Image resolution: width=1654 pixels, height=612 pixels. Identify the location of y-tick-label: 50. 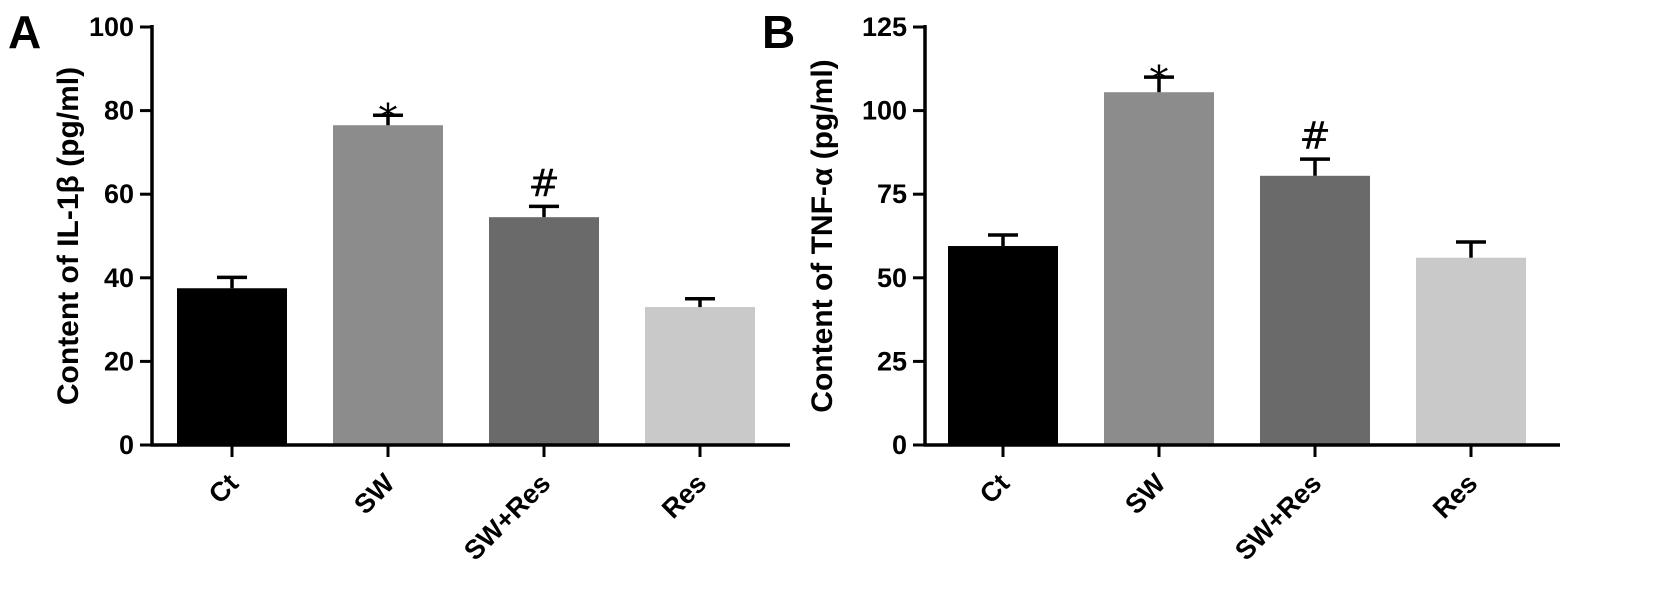
(892, 278).